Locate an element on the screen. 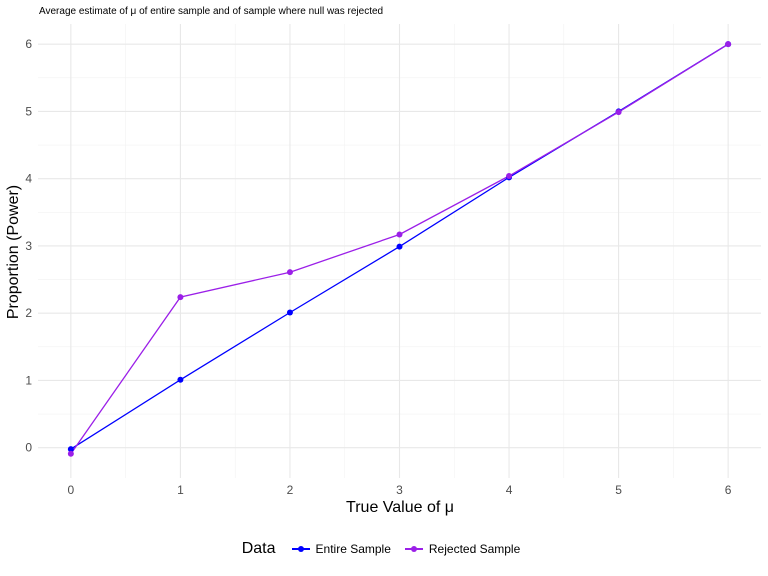 Image resolution: width=768 pixels, height=576 pixels. y-axis-ticks: 0 1 2 3 4 5 6 is located at coordinates (28, 246).